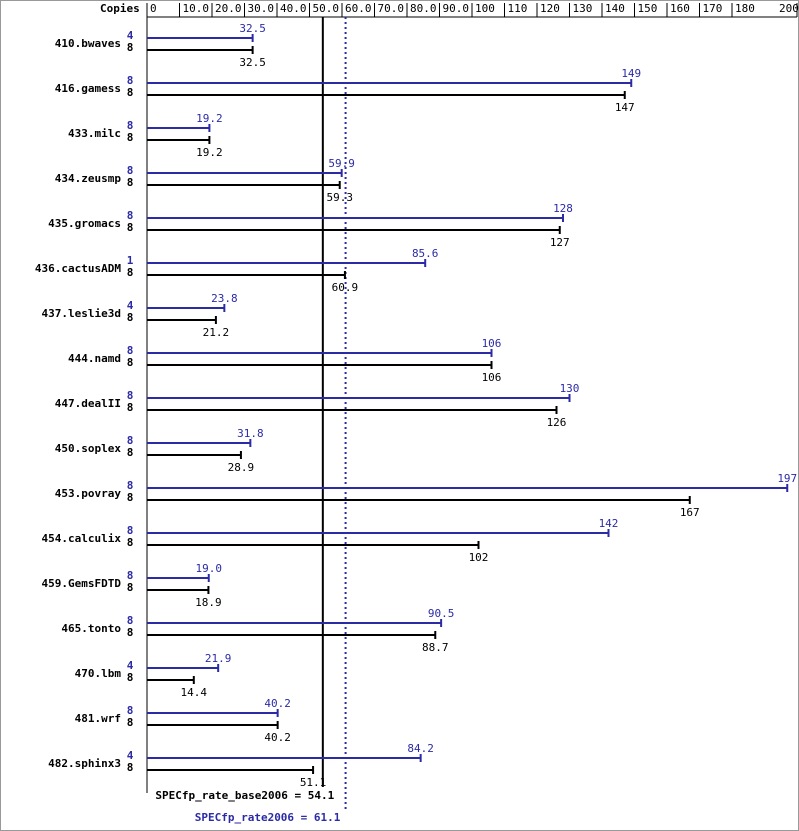 This screenshot has height=831, width=799. I want to click on x-tick-label: 50.0, so click(326, 8).